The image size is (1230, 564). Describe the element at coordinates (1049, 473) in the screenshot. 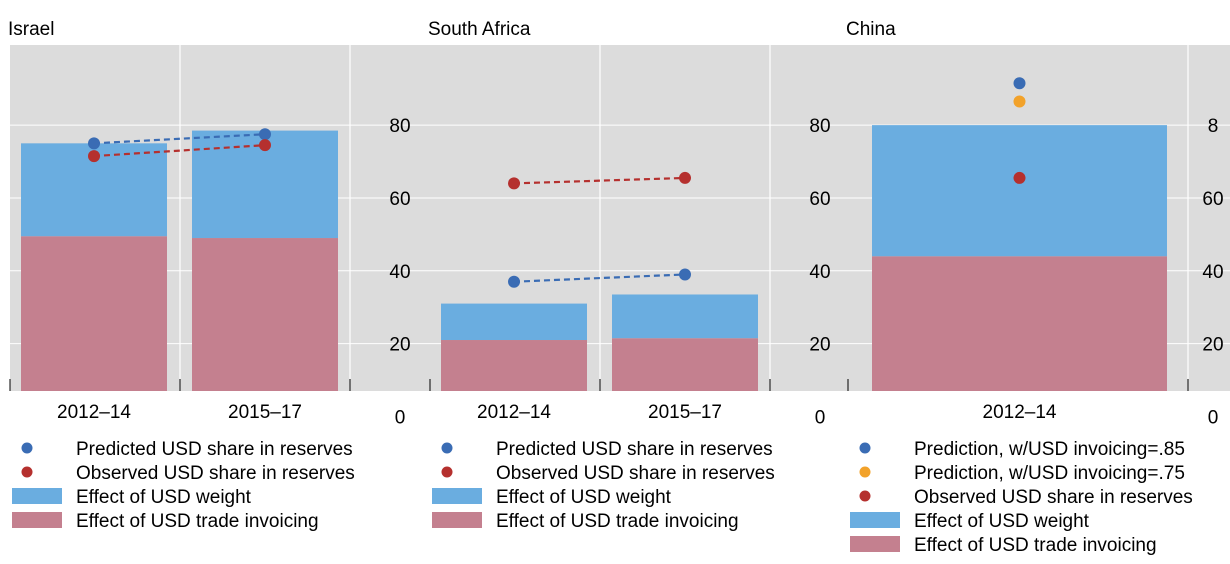

I see `legend-label-1: Prediction, w/USD invoicing=.75` at that location.